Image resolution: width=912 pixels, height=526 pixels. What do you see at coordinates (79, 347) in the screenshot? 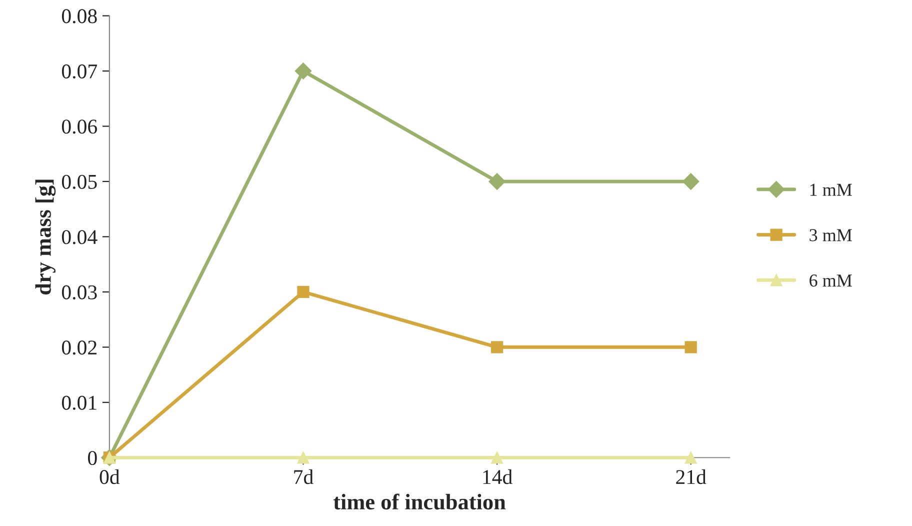
I see `y-tick-label: 0.02` at bounding box center [79, 347].